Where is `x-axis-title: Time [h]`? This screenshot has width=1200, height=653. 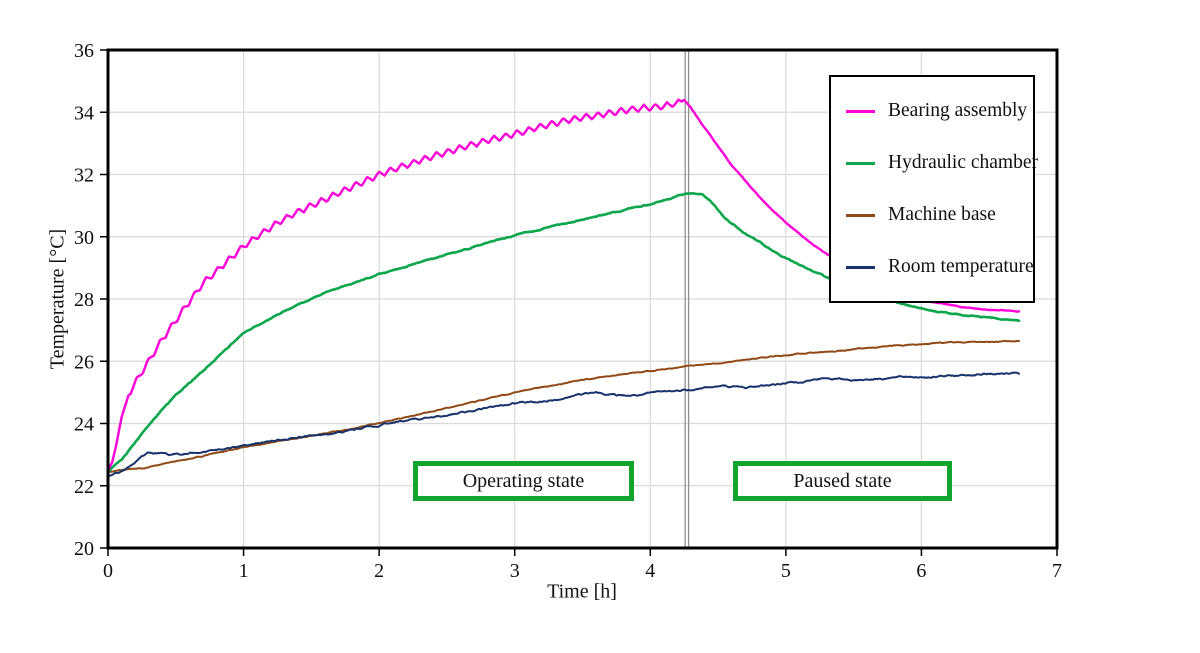 x-axis-title: Time [h] is located at coordinates (582, 591).